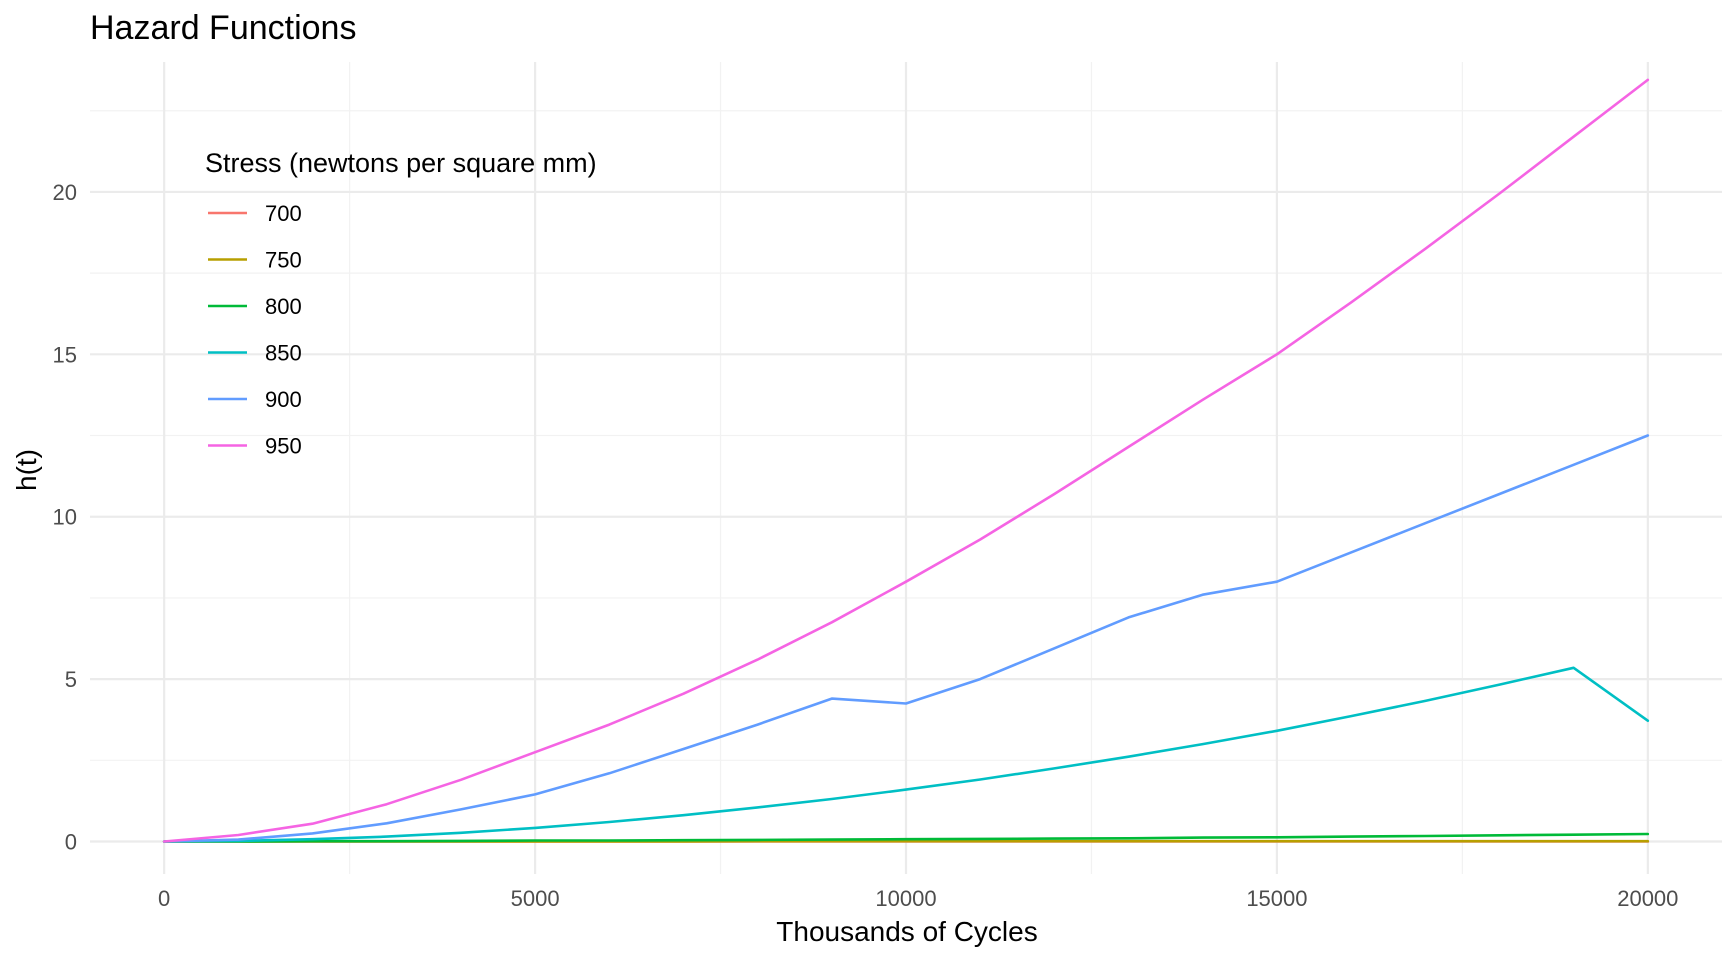  Describe the element at coordinates (283, 353) in the screenshot. I see `legend-label-850: 850` at that location.